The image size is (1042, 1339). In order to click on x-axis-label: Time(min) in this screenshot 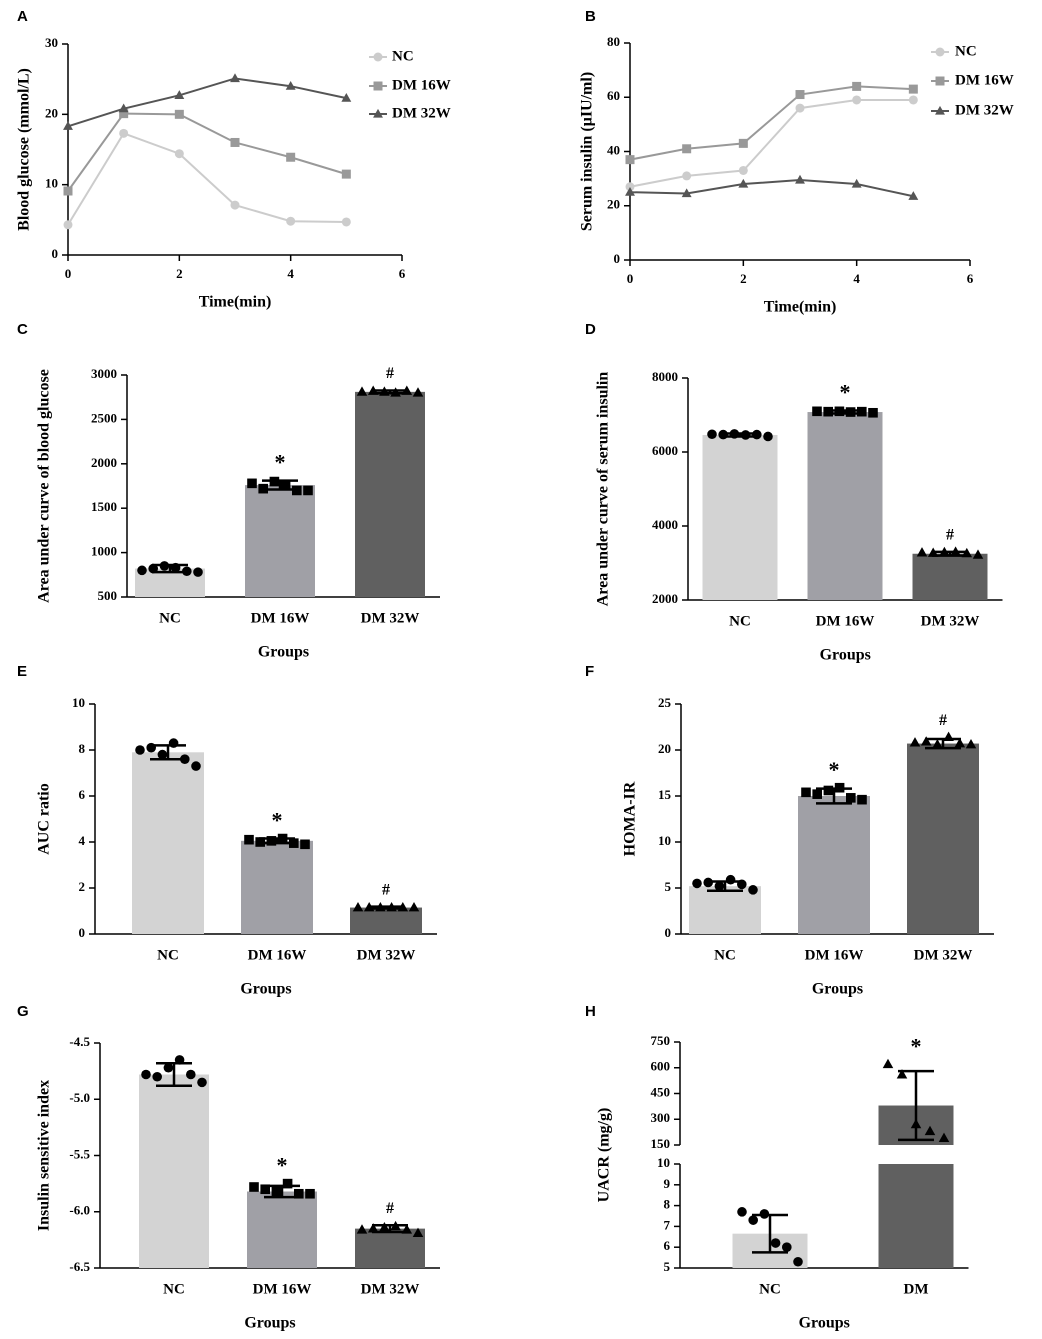, I will do `click(235, 302)`.